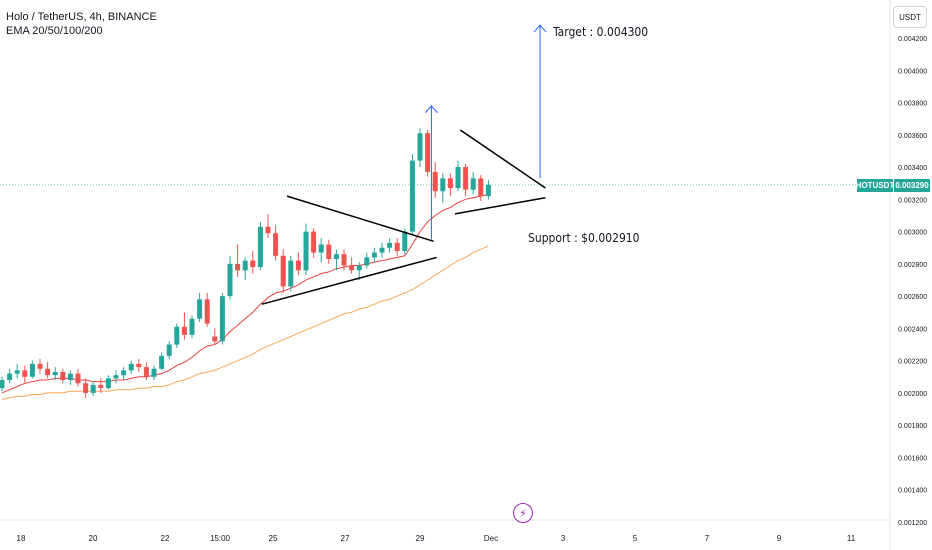 The height and width of the screenshot is (550, 932). What do you see at coordinates (851, 538) in the screenshot?
I see `x-tick-label: 11` at bounding box center [851, 538].